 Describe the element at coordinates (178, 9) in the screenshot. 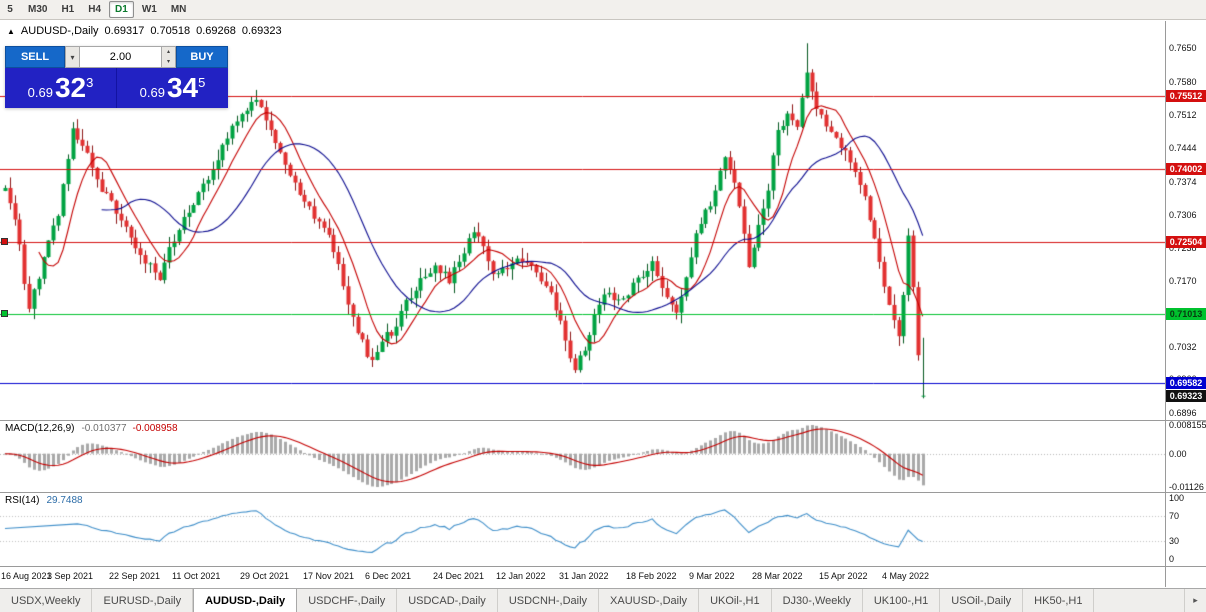

I see `timeframe-button-mn: MN` at that location.